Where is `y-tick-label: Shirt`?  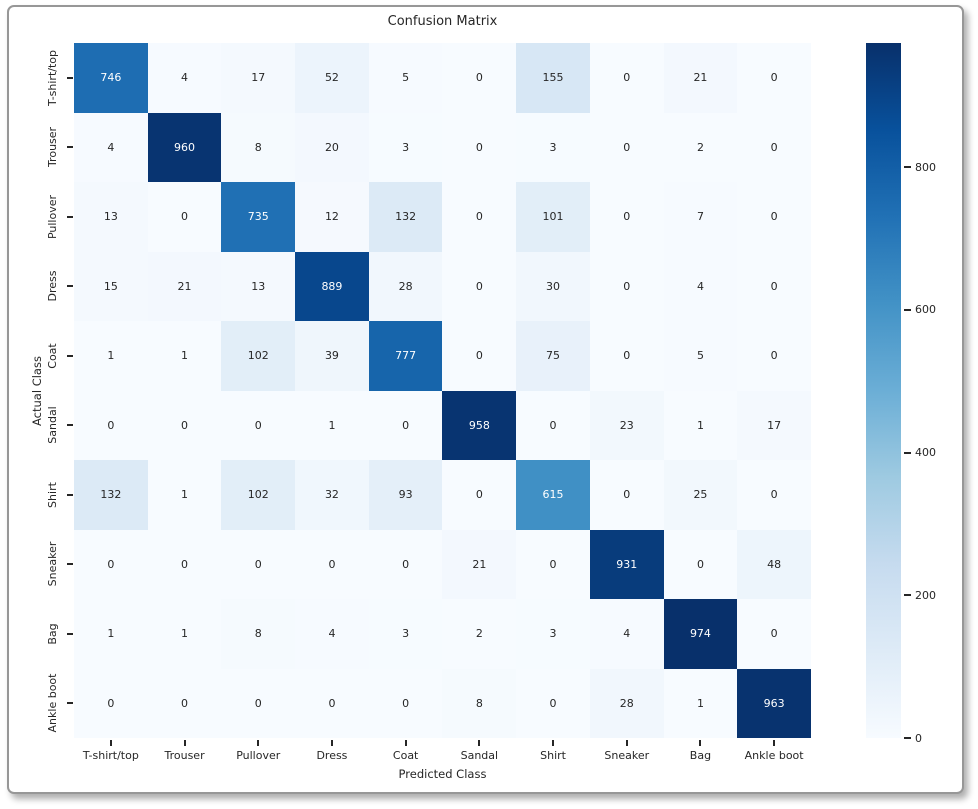 y-tick-label: Shirt is located at coordinates (52, 494).